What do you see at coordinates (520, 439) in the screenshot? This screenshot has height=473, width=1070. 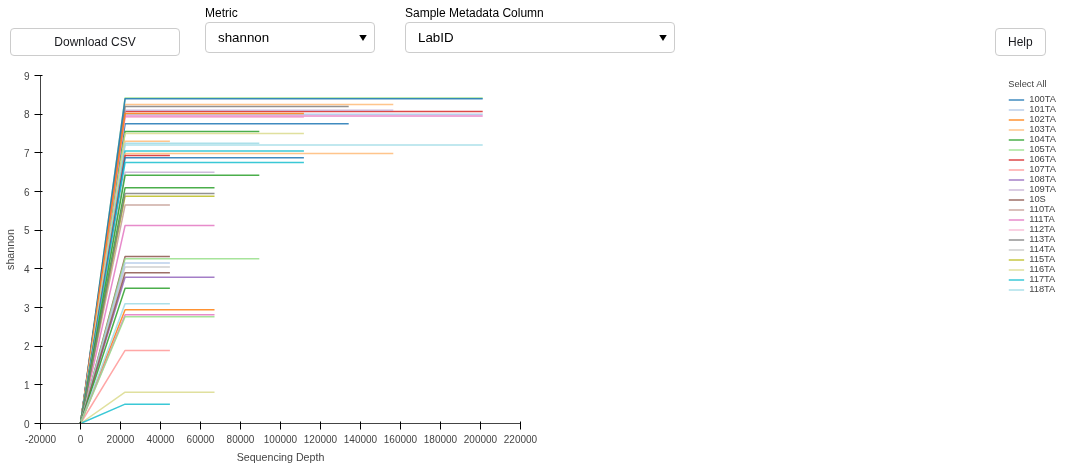 I see `x-tick-label: 220000` at bounding box center [520, 439].